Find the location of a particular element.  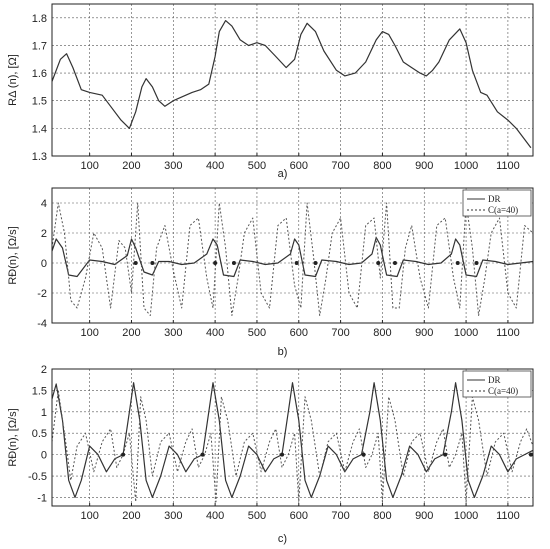

y-tick-label: -4 is located at coordinates (42, 324).